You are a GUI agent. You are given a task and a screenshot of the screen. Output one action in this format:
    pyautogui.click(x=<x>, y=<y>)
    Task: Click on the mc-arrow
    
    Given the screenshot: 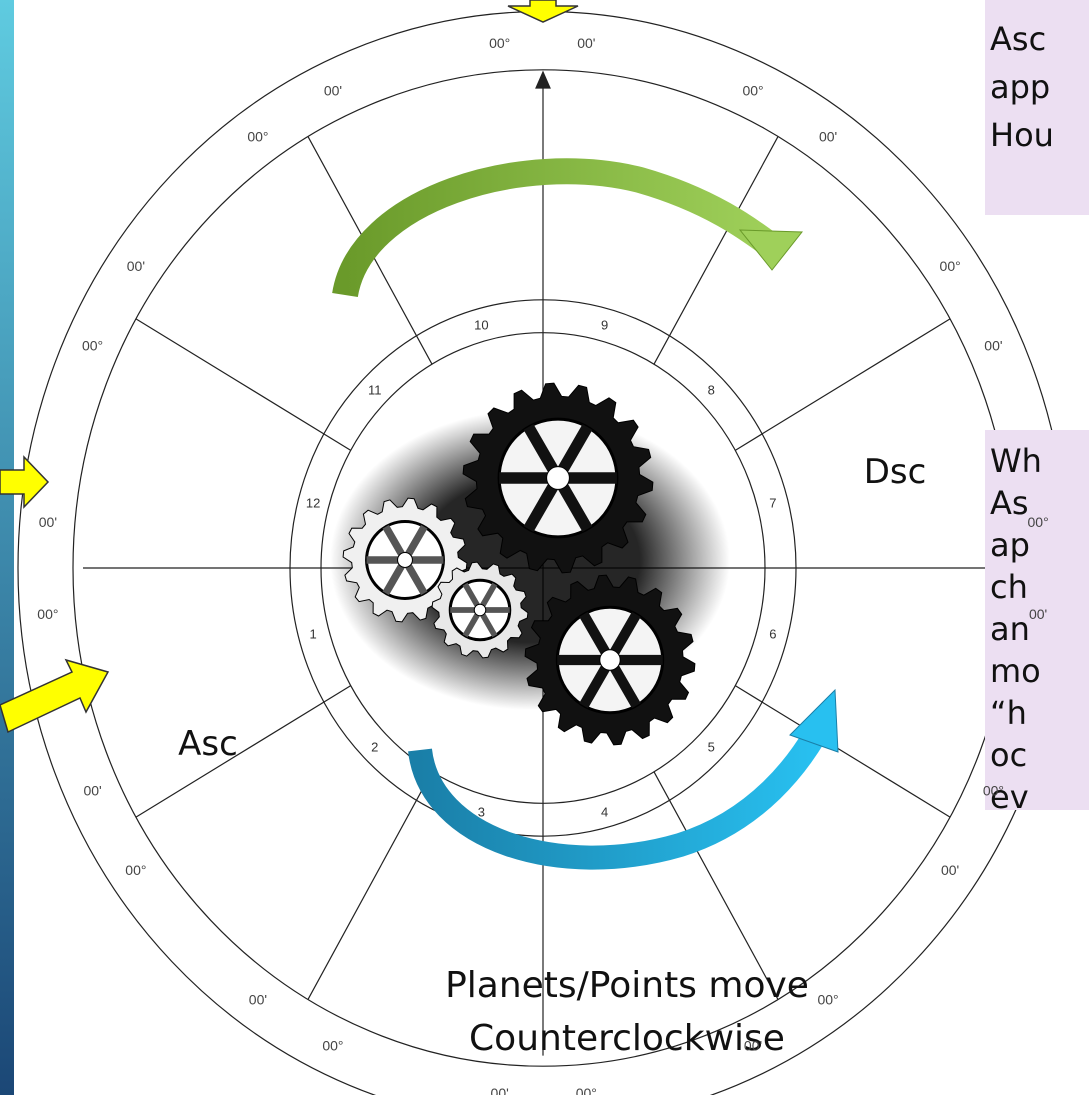 What is the action you would take?
    pyautogui.click(x=543, y=79)
    